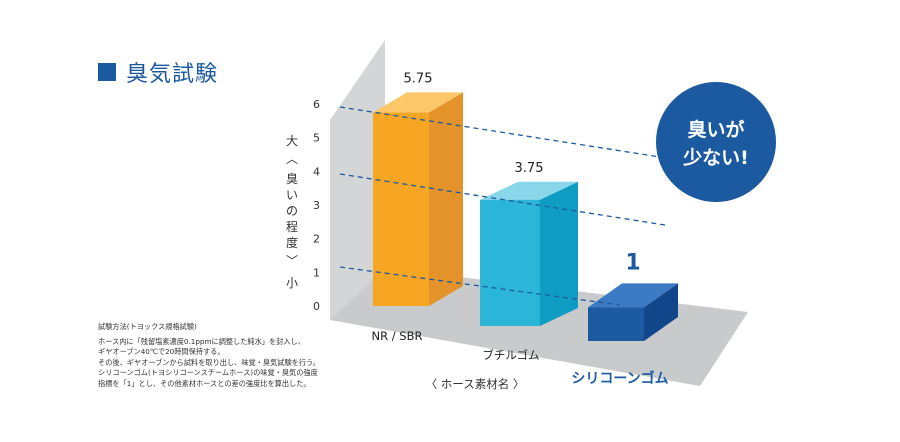 The width and height of the screenshot is (900, 442). What do you see at coordinates (397, 336) in the screenshot?
I see `category-label: NR / SBR` at bounding box center [397, 336].